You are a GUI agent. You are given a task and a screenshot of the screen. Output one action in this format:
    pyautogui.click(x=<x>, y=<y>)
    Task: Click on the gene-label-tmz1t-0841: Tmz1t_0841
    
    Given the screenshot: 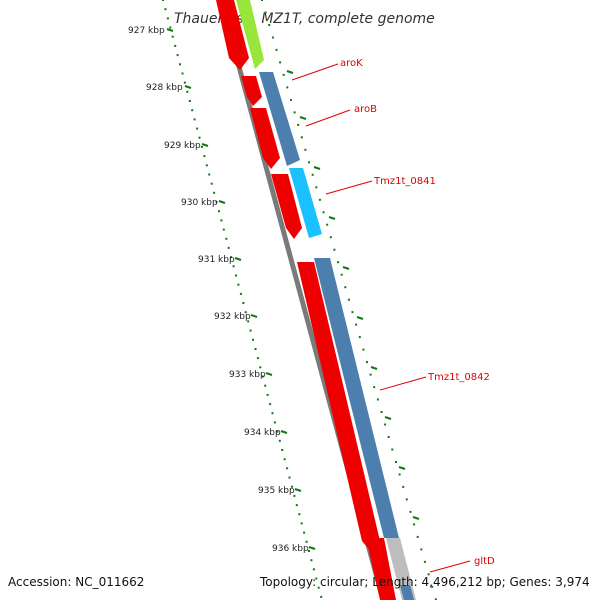 What is the action you would take?
    pyautogui.click(x=404, y=181)
    